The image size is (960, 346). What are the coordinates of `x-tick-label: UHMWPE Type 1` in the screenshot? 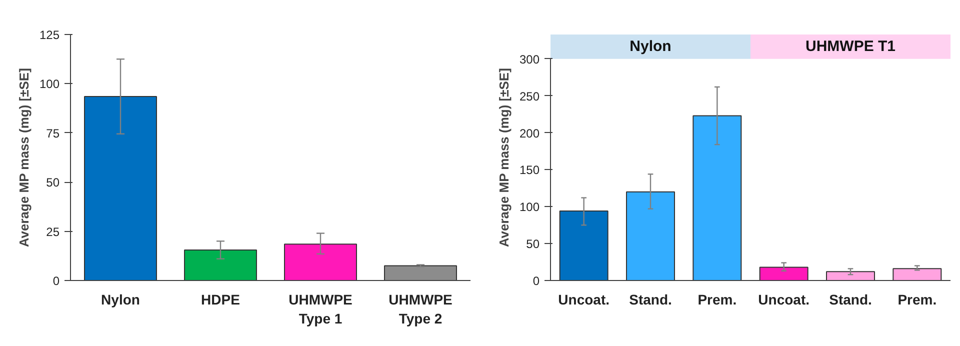 It's located at (320, 309).